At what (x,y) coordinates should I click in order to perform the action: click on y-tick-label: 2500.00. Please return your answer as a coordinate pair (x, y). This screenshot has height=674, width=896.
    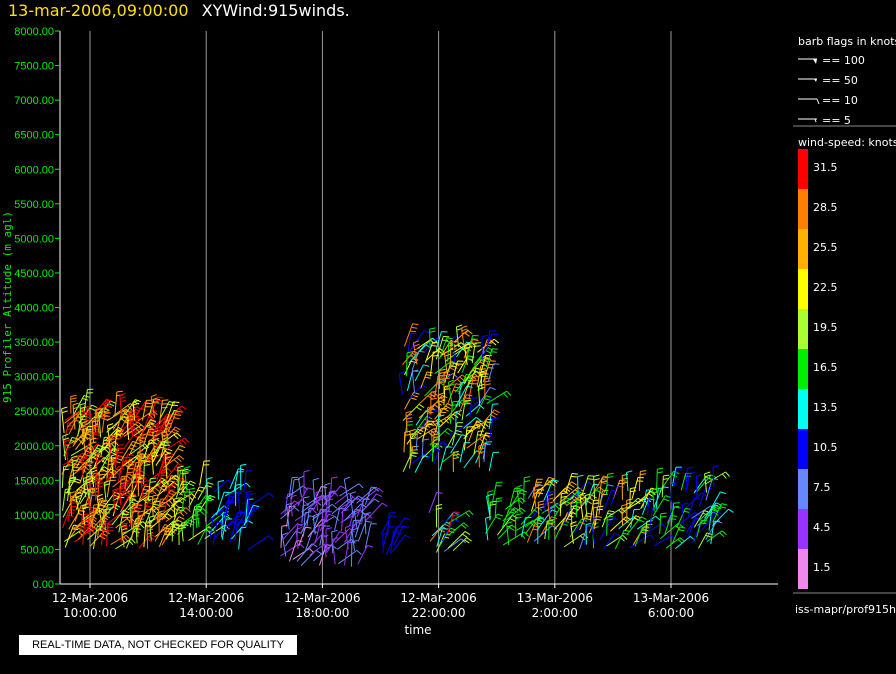
    Looking at the image, I should click on (34, 412).